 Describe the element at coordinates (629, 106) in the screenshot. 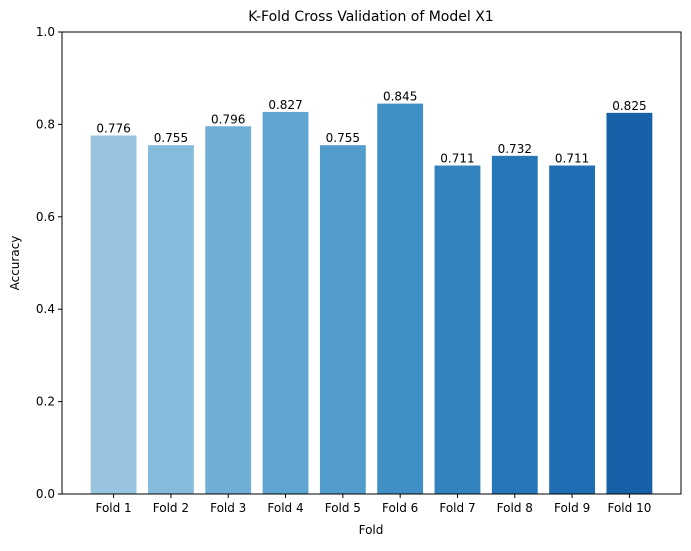

I see `bar-value-label-10: 0.825` at that location.